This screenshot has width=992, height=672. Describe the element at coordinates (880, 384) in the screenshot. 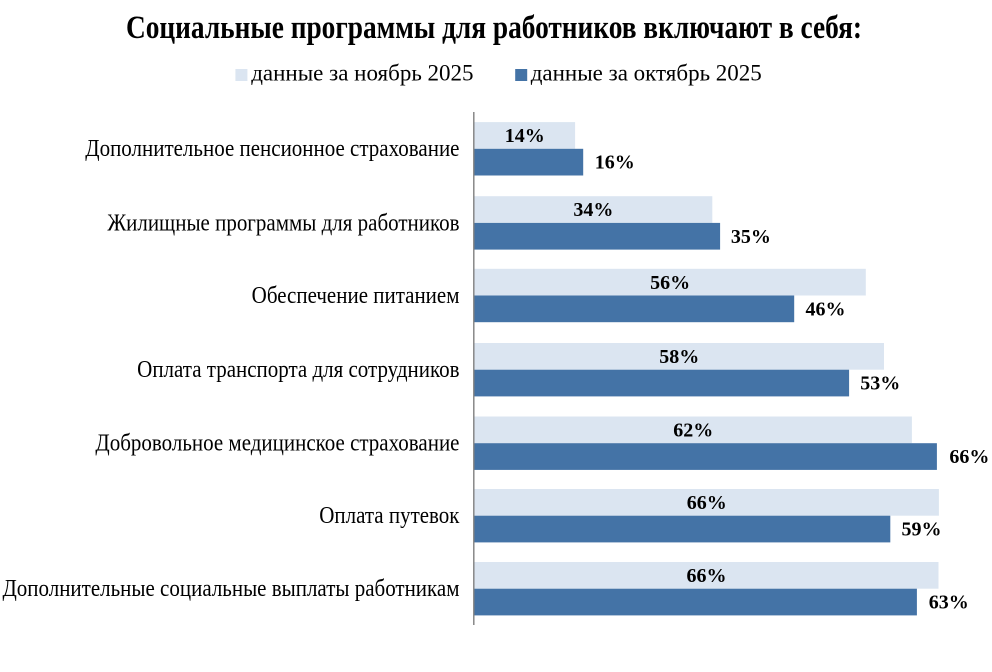

I see `svg-text: 53%` at that location.